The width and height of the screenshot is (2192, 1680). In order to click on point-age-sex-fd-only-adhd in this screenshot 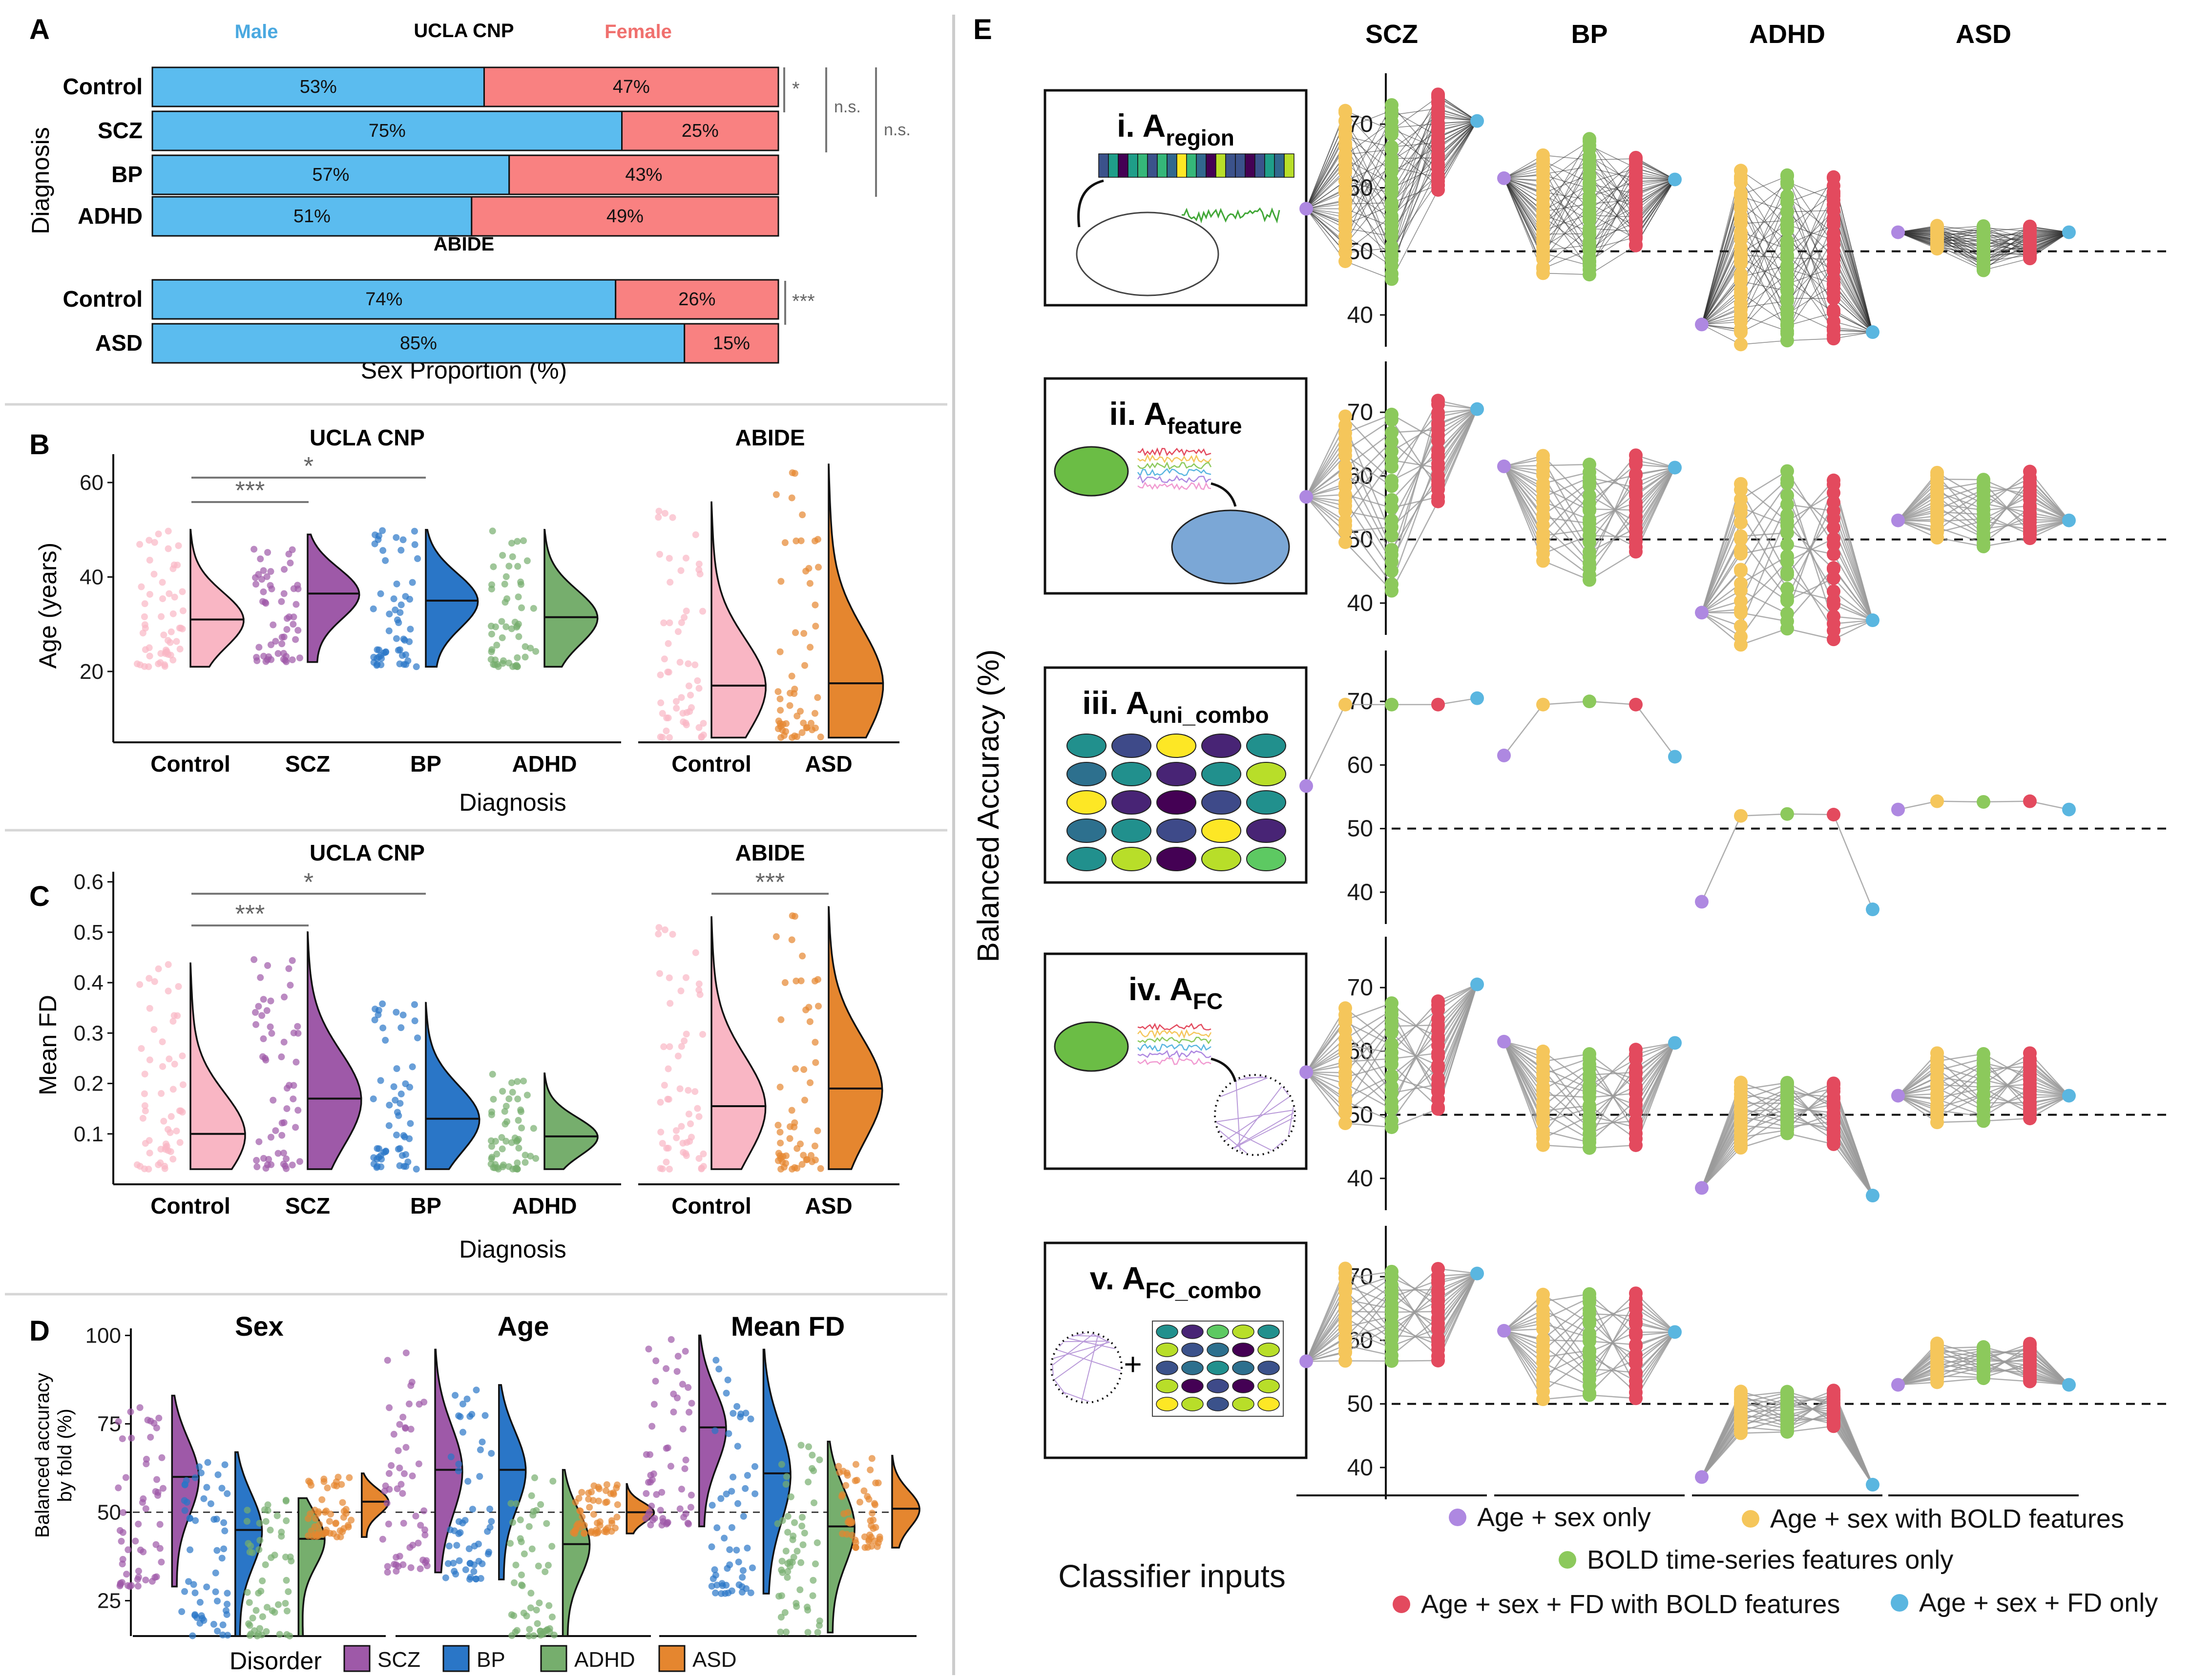, I will do `click(1872, 332)`.